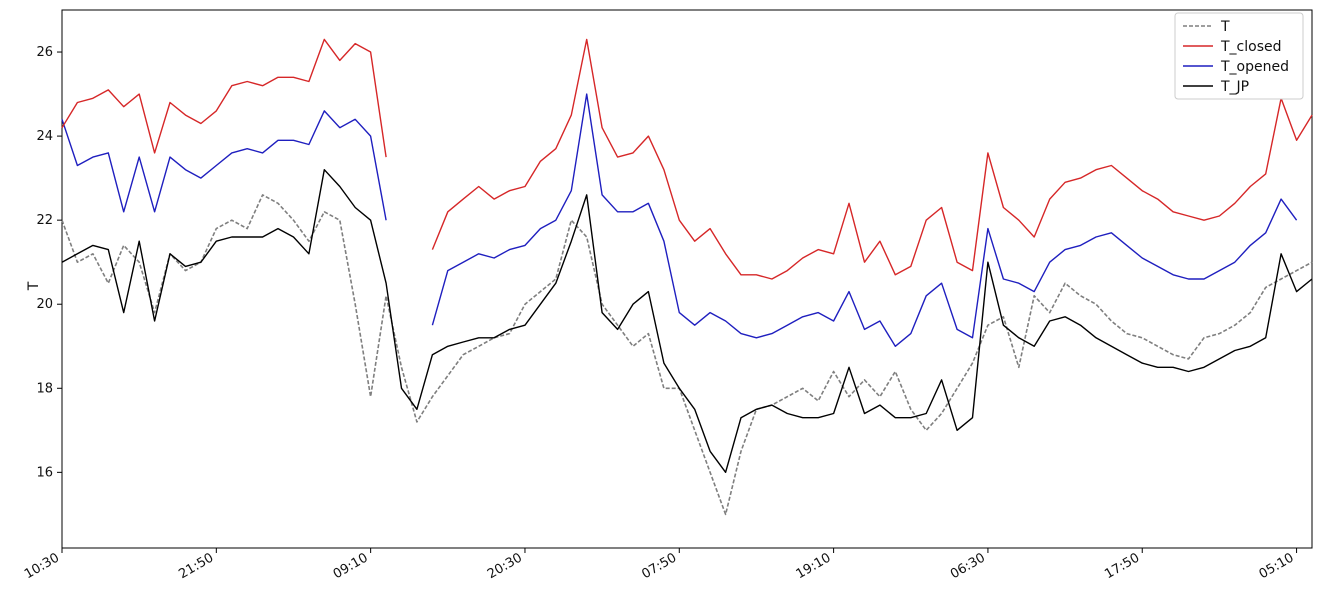 Image resolution: width=1319 pixels, height=591 pixels. Describe the element at coordinates (44, 472) in the screenshot. I see `y-tick-label: 16` at that location.